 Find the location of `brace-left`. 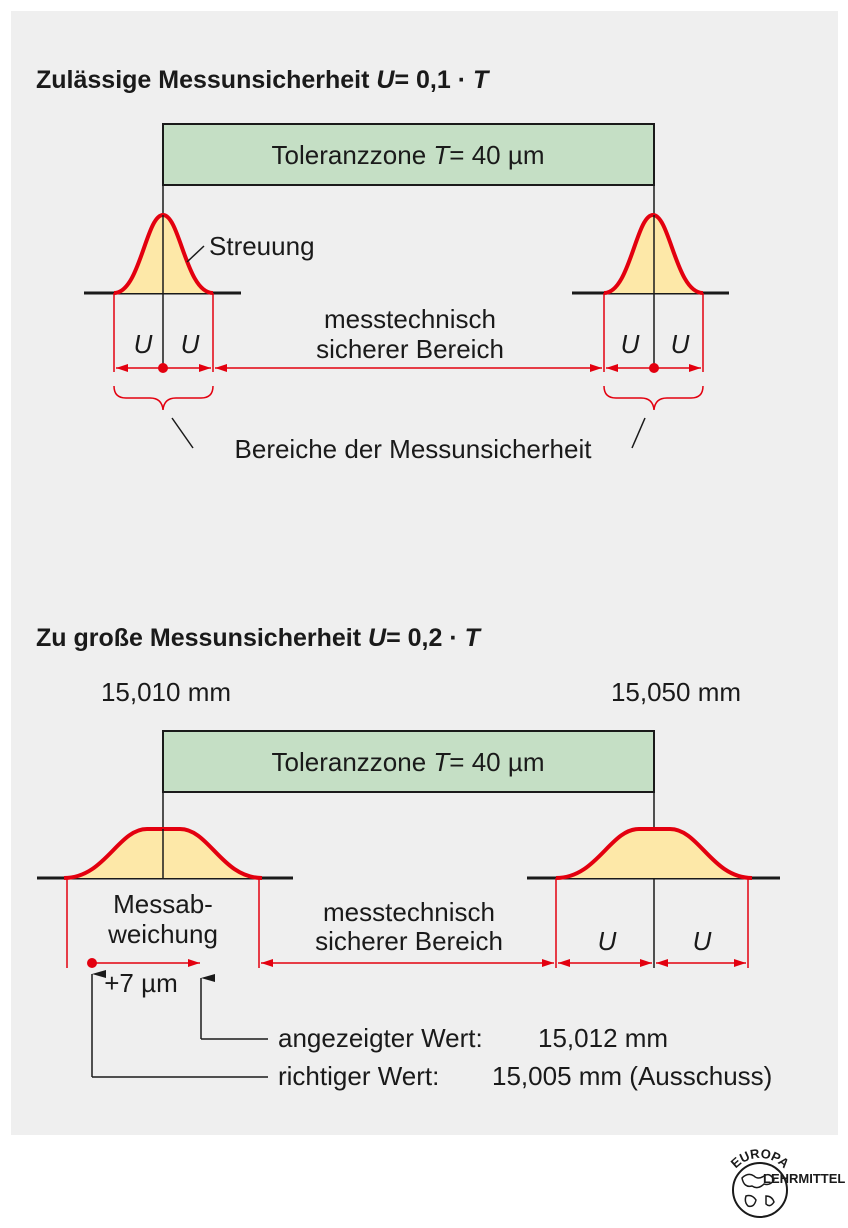

brace-left is located at coordinates (163, 398).